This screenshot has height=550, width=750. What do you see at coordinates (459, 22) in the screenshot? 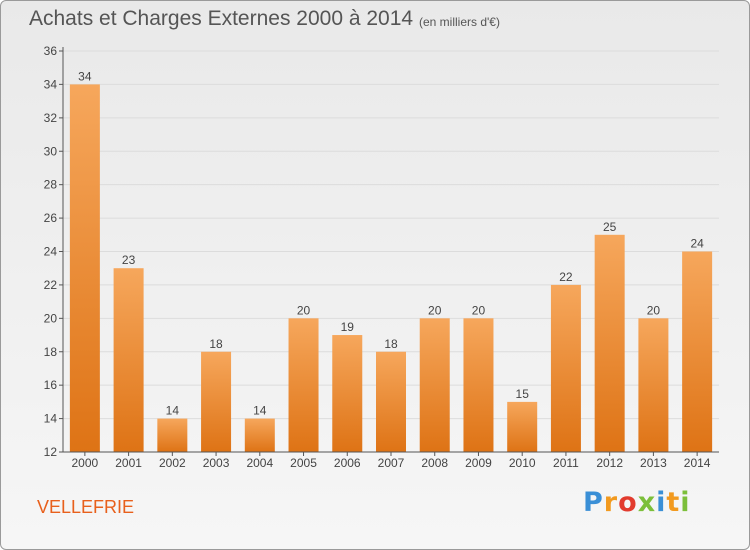
I see `chart-subtitle: (en milliers d'€)` at bounding box center [459, 22].